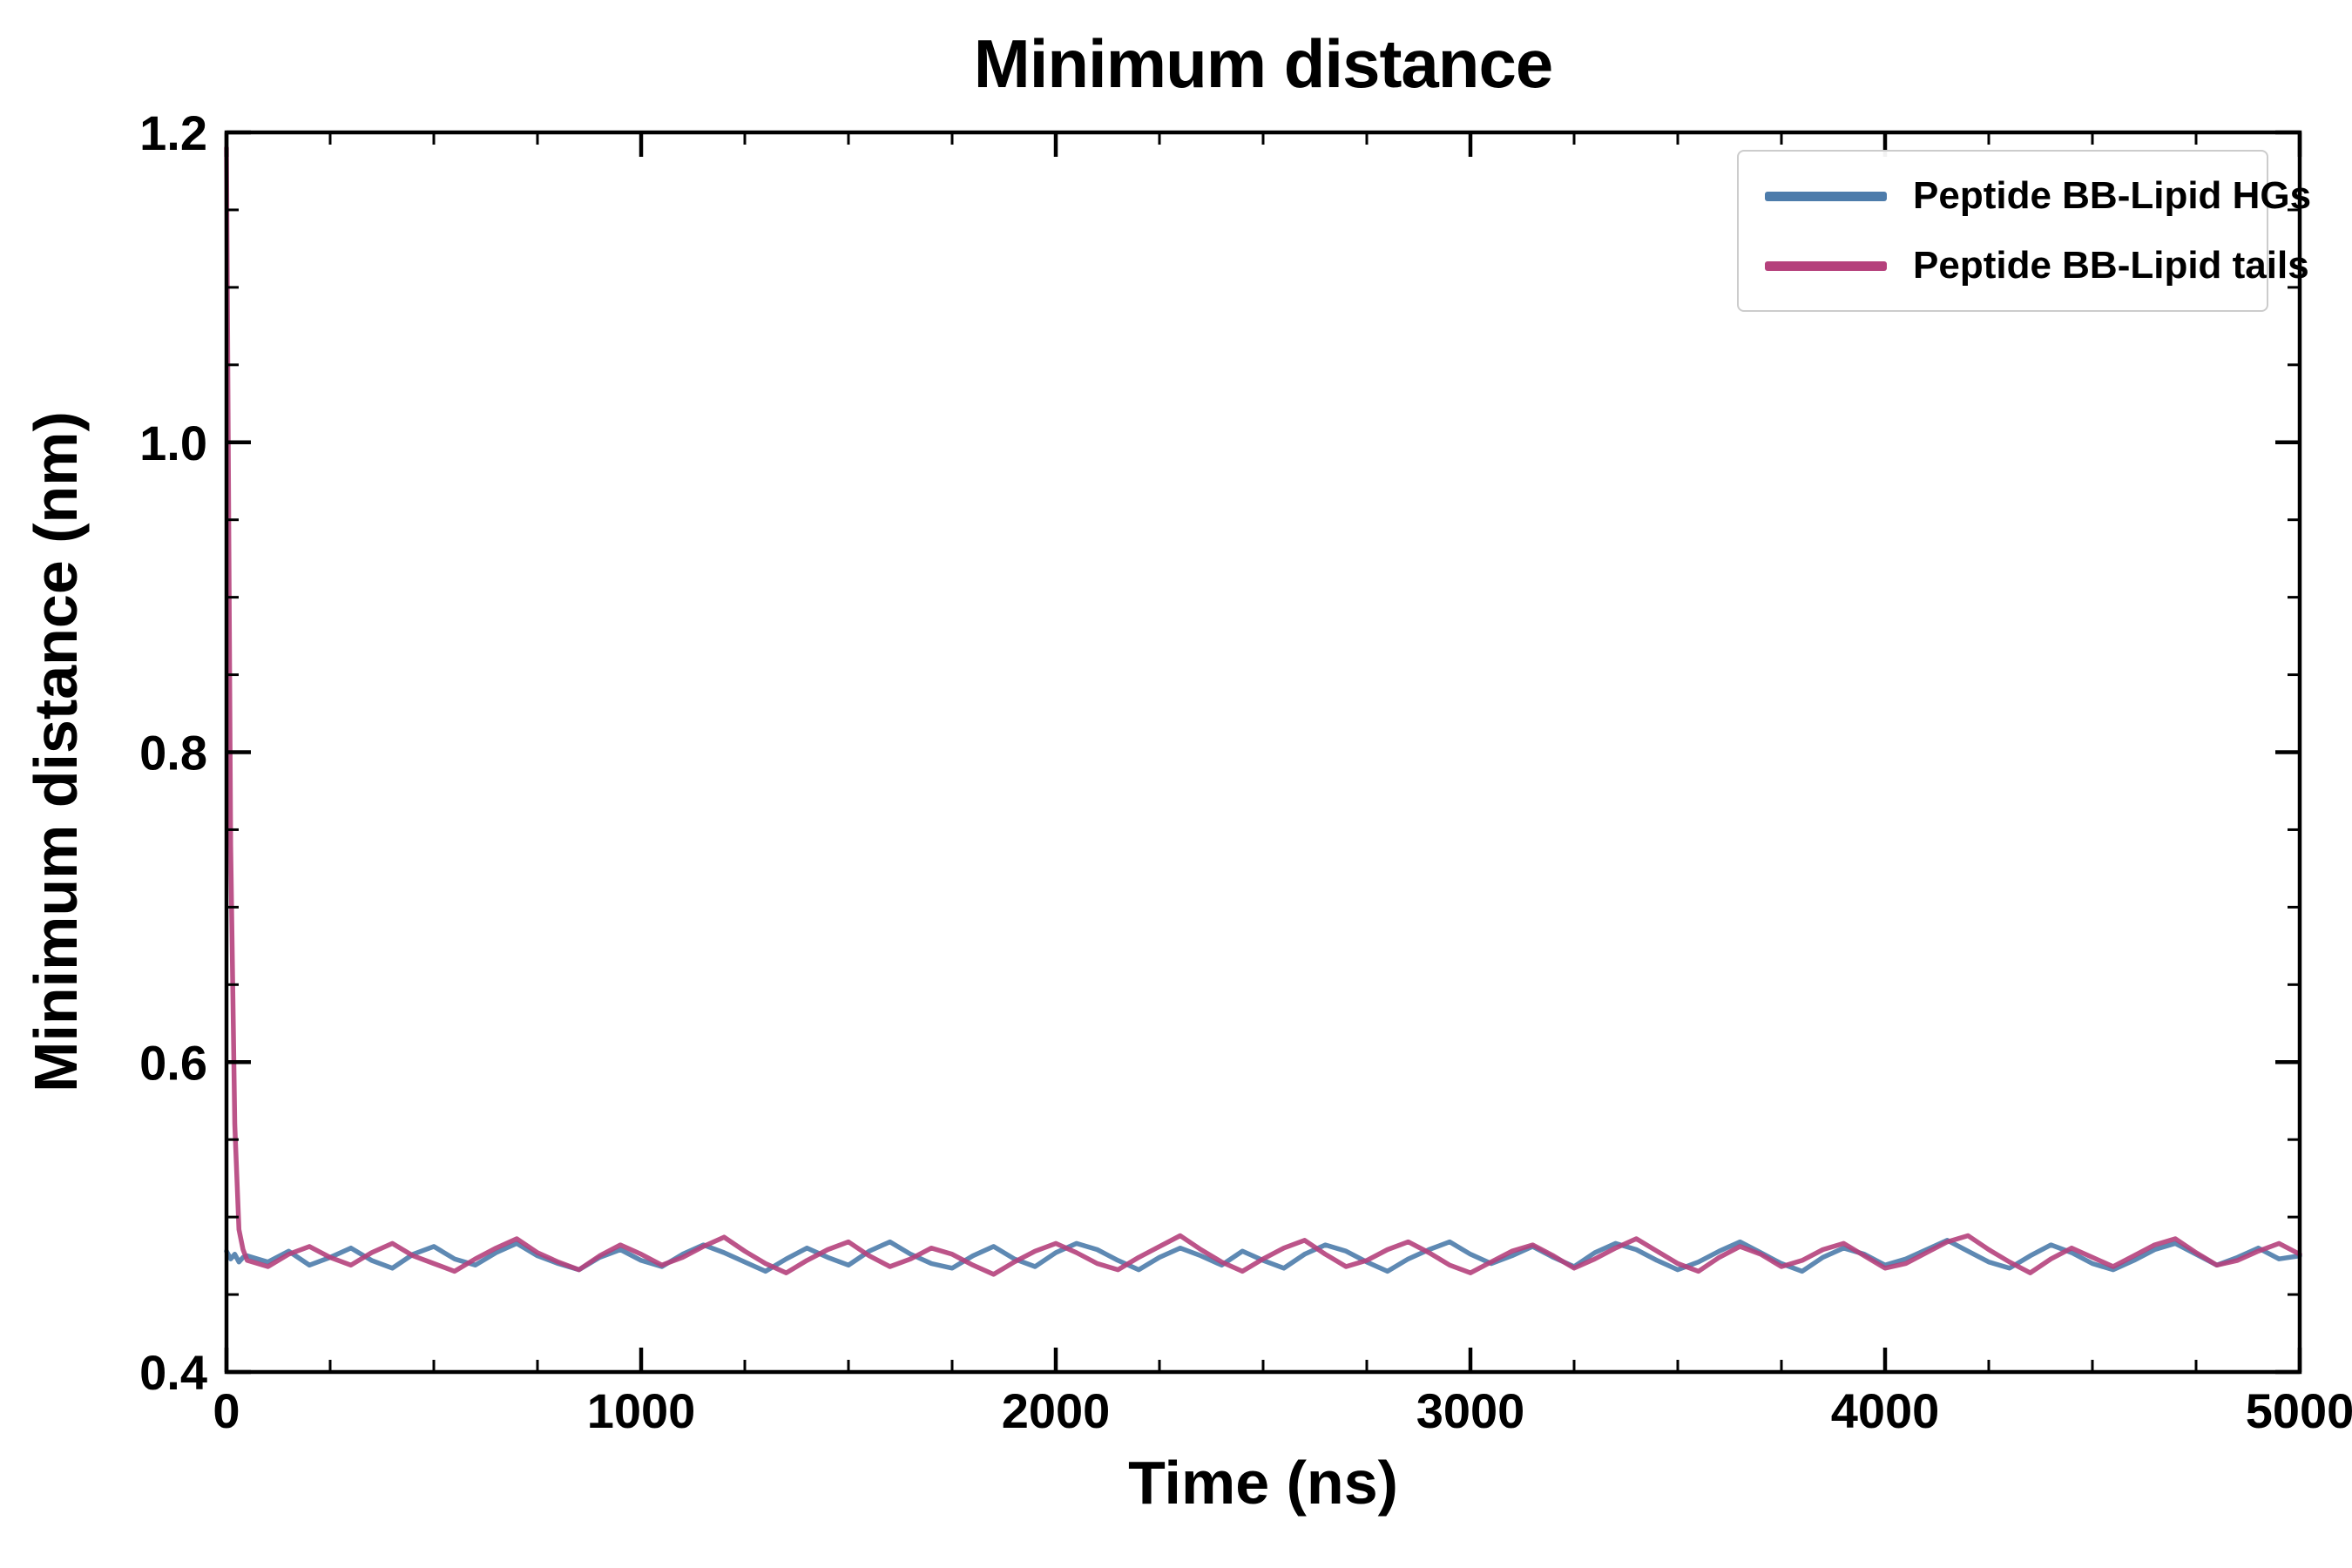 Image resolution: width=2352 pixels, height=1568 pixels. I want to click on legend-item: Peptide BB-Lipid HGs, so click(2038, 196).